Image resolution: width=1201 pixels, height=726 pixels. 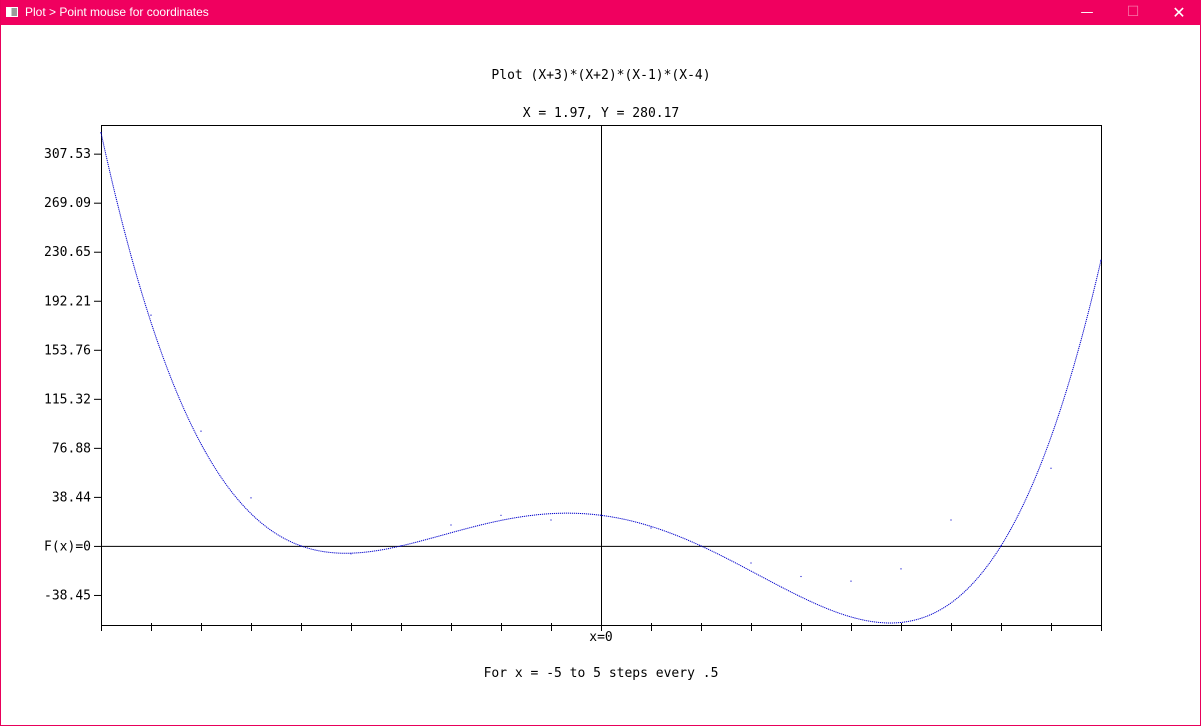 I want to click on y-tick-label: F(x)=0, so click(x=67, y=546).